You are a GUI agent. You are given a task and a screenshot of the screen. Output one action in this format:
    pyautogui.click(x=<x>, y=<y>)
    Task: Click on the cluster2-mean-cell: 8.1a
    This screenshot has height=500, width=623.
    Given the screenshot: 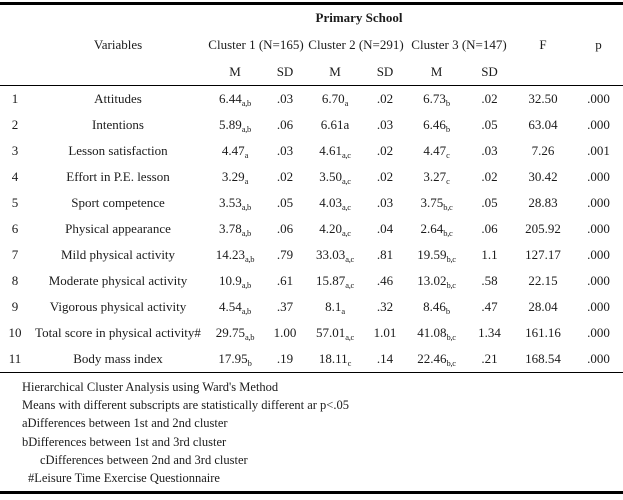 What is the action you would take?
    pyautogui.click(x=335, y=307)
    